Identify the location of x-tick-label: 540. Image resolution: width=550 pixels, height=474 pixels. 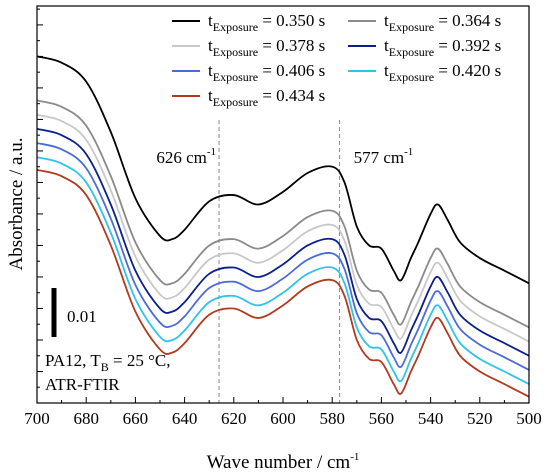
(431, 418).